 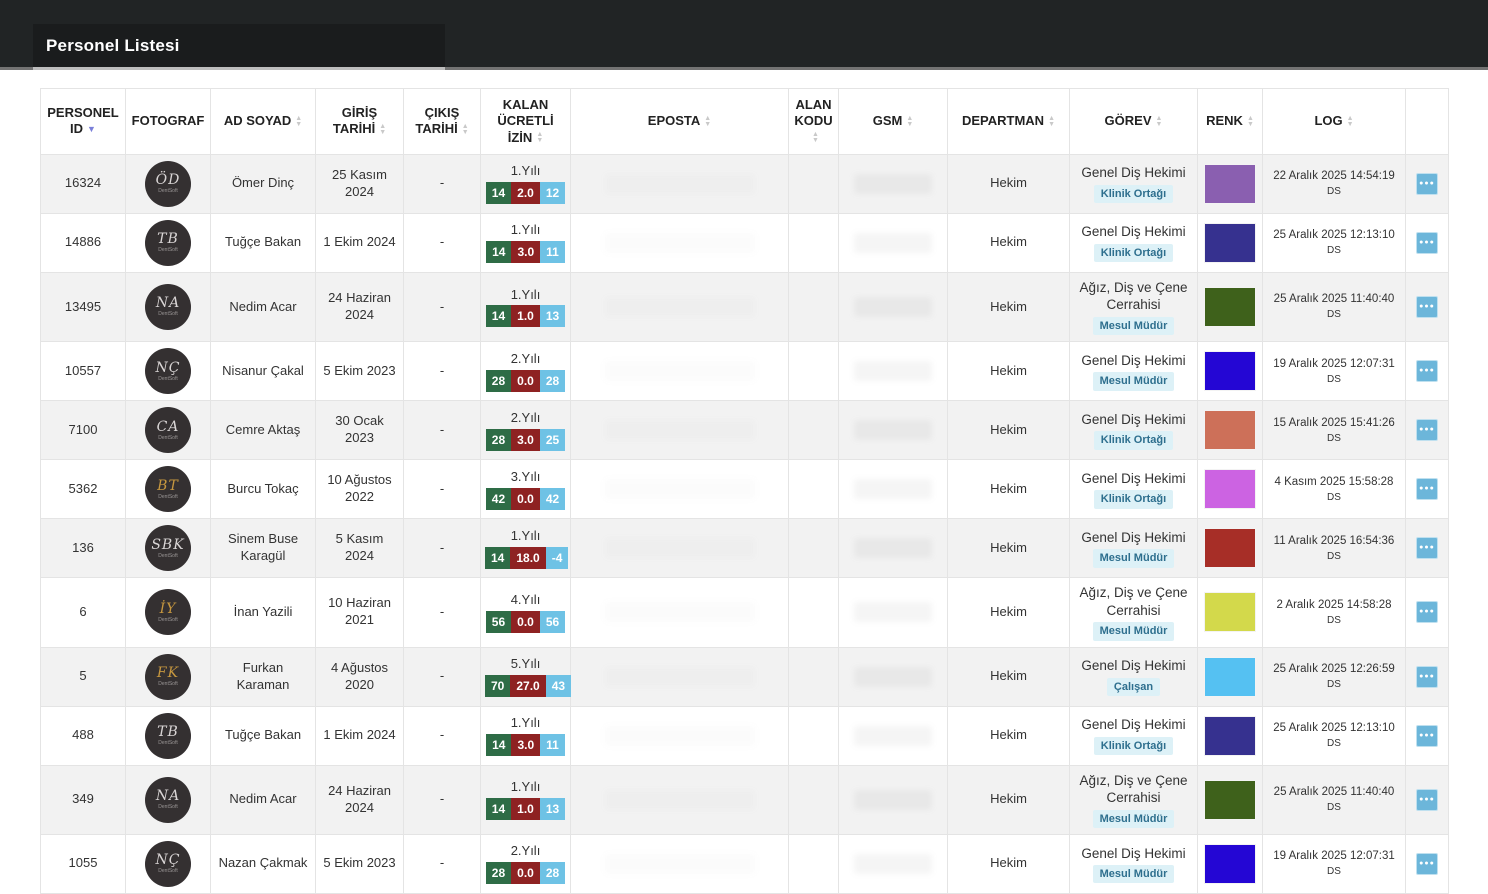 What do you see at coordinates (1133, 296) in the screenshot?
I see `role-title: Ağız, Diş ve Çene Cerrahisi` at bounding box center [1133, 296].